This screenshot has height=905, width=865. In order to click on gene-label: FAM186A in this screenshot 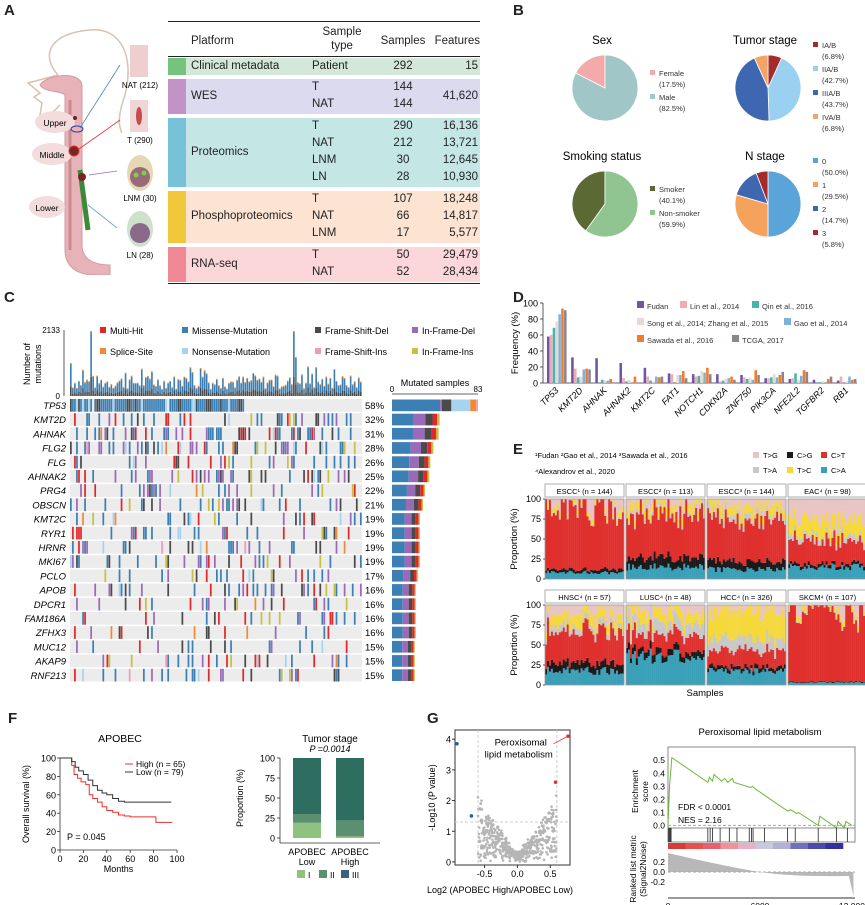, I will do `click(45, 619)`.